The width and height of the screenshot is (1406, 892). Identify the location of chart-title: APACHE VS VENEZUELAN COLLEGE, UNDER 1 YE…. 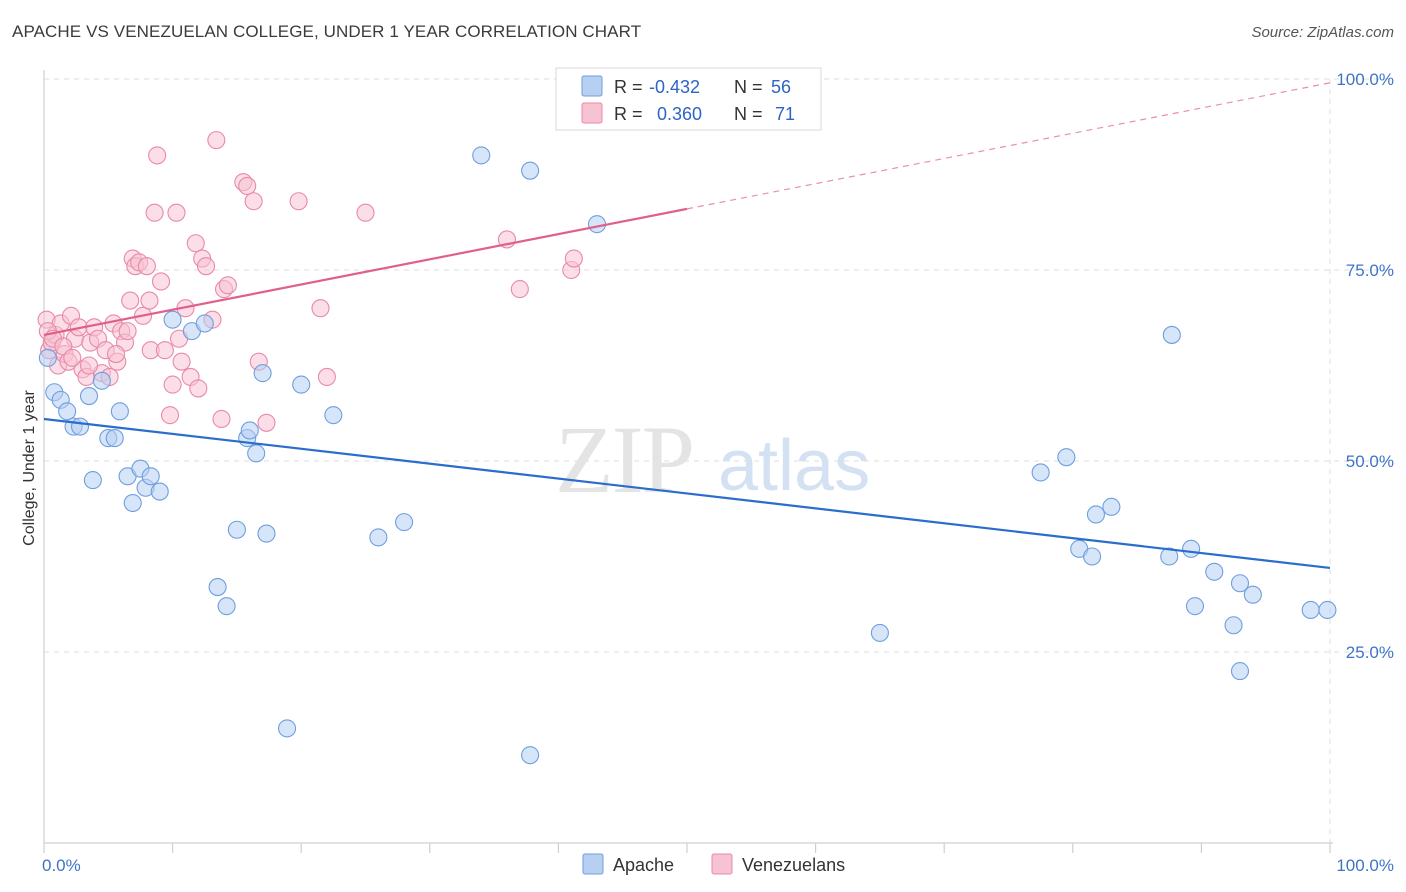
(327, 31).